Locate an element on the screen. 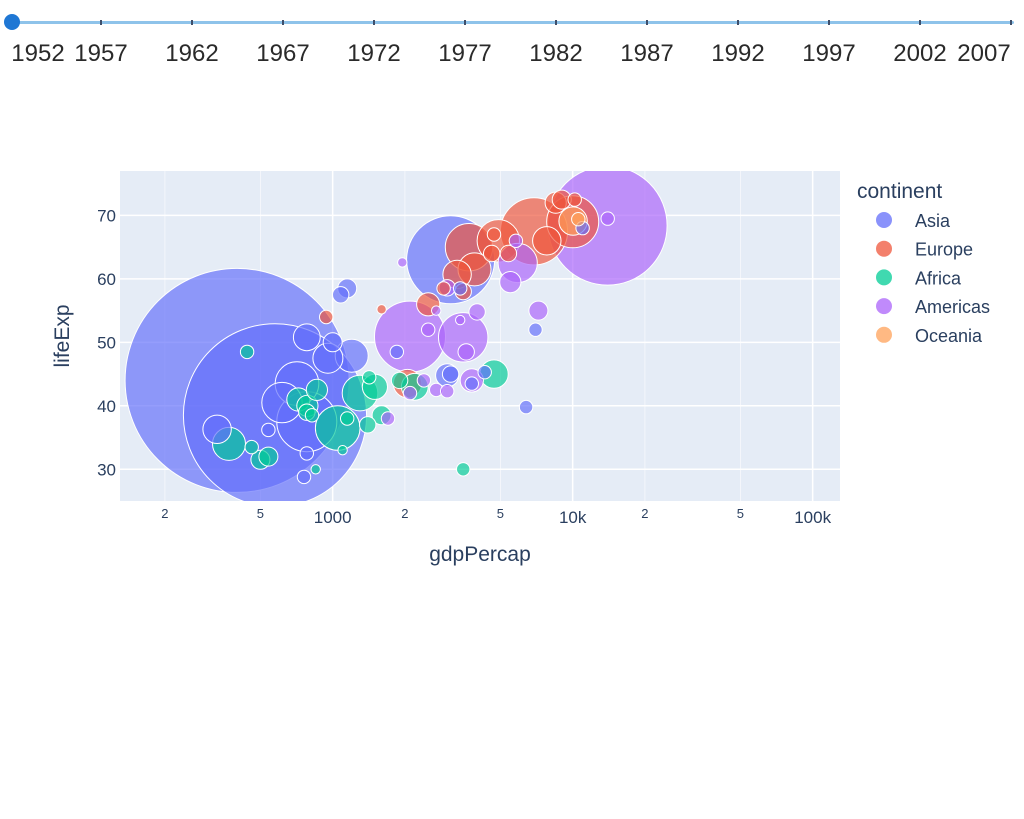 This screenshot has height=819, width=1024. slider-ticks is located at coordinates (556, 22).